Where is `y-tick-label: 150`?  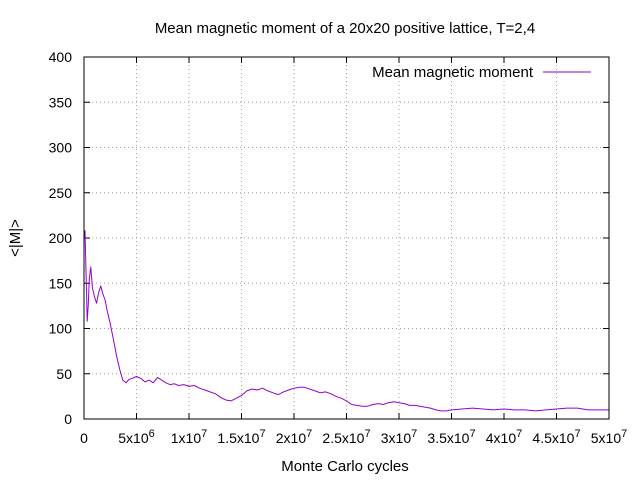 y-tick-label: 150 is located at coordinates (61, 283).